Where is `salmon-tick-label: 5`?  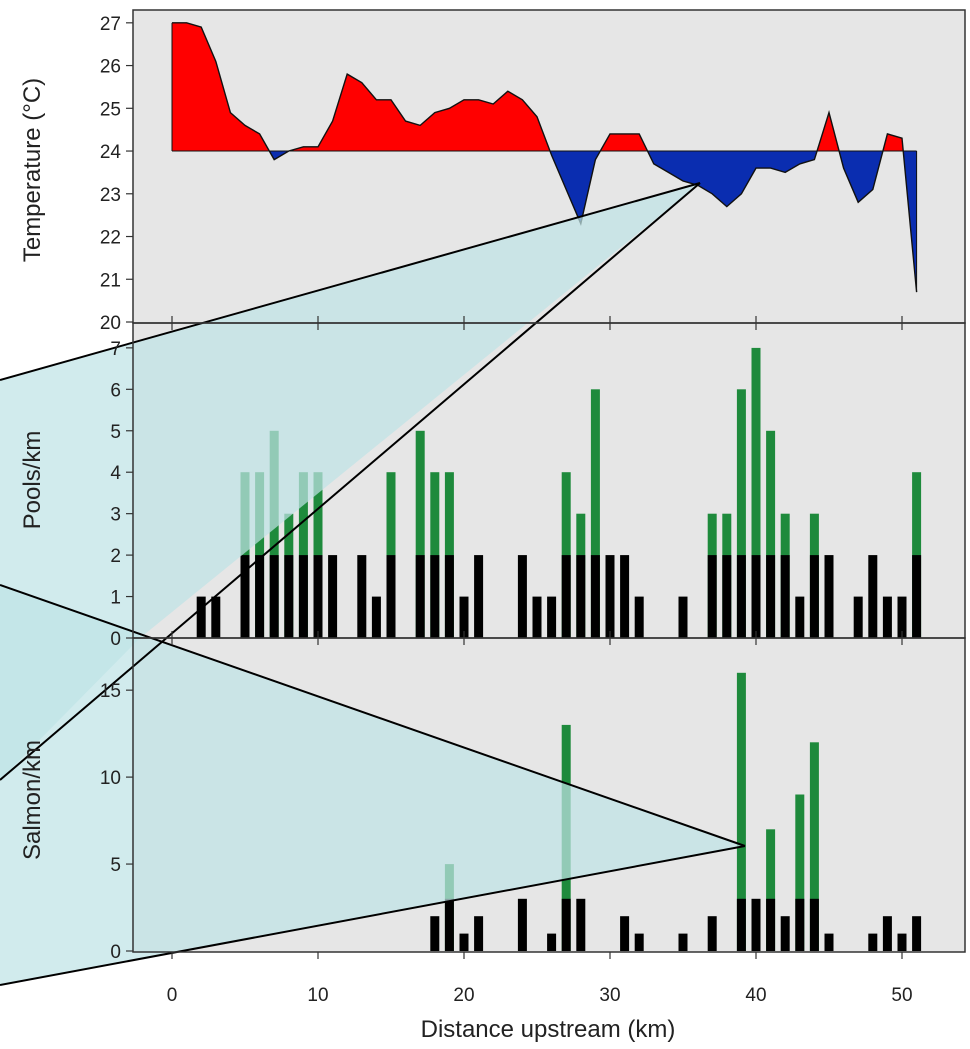
salmon-tick-label: 5 is located at coordinates (115, 865).